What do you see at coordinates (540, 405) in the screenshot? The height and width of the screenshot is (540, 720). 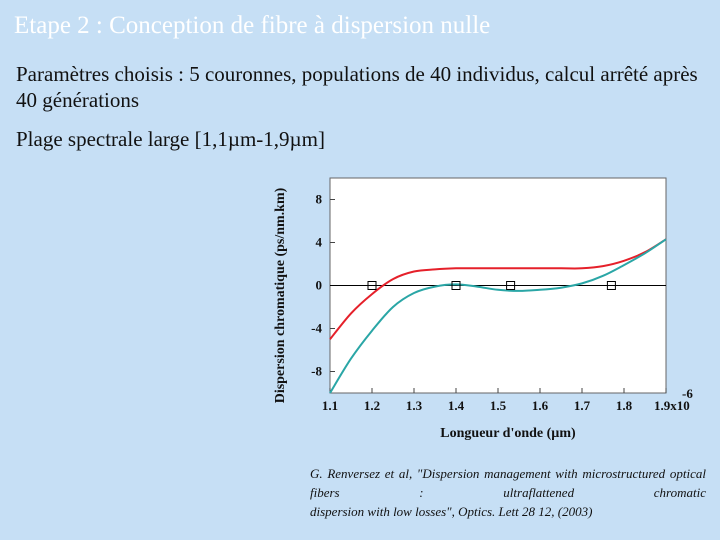 I see `x-tick-label: 1.6` at bounding box center [540, 405].